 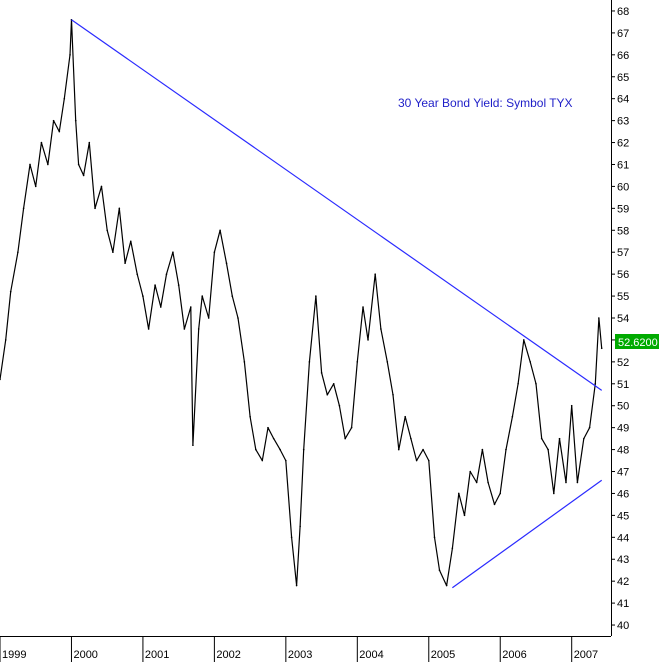 I want to click on chart-title: 30 Year Bond Yield: Symbol TYX, so click(x=485, y=103).